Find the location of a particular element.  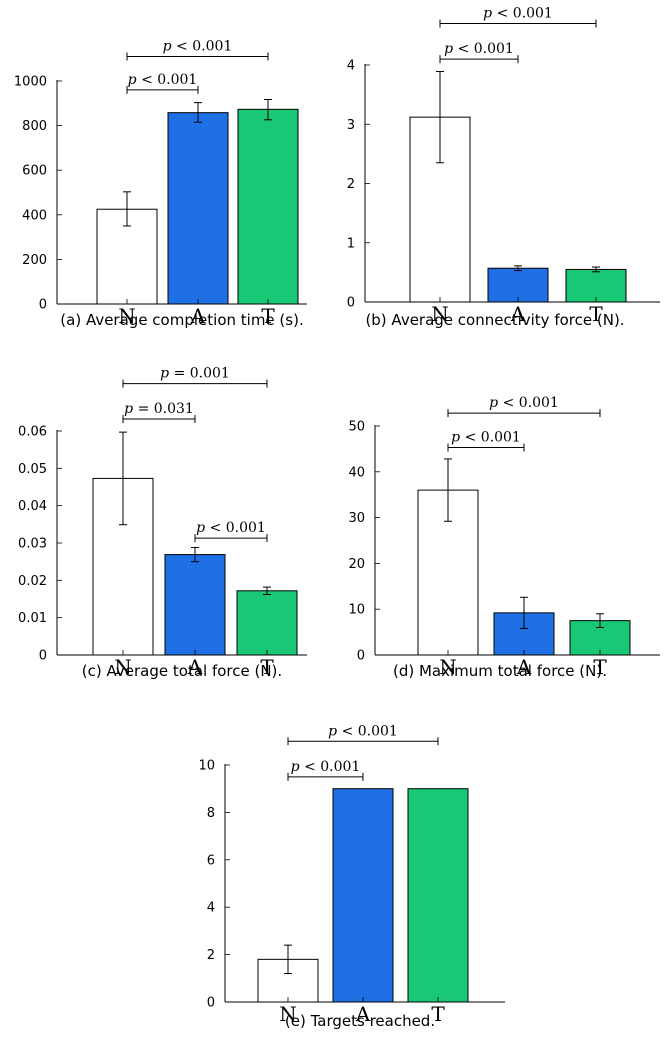

y-tick-label: 0.01 is located at coordinates (32, 618).